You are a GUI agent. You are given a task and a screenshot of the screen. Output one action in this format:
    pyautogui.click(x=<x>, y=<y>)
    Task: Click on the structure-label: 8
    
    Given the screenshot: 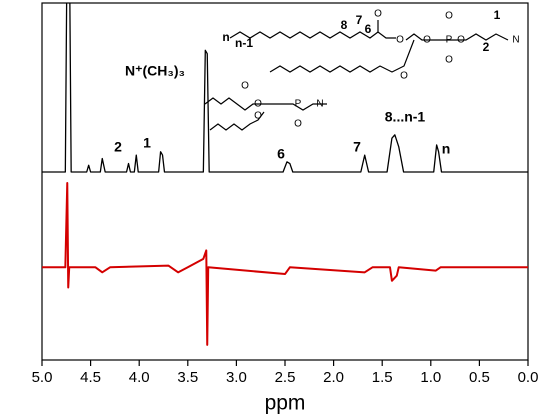 What is the action you would take?
    pyautogui.click(x=344, y=25)
    